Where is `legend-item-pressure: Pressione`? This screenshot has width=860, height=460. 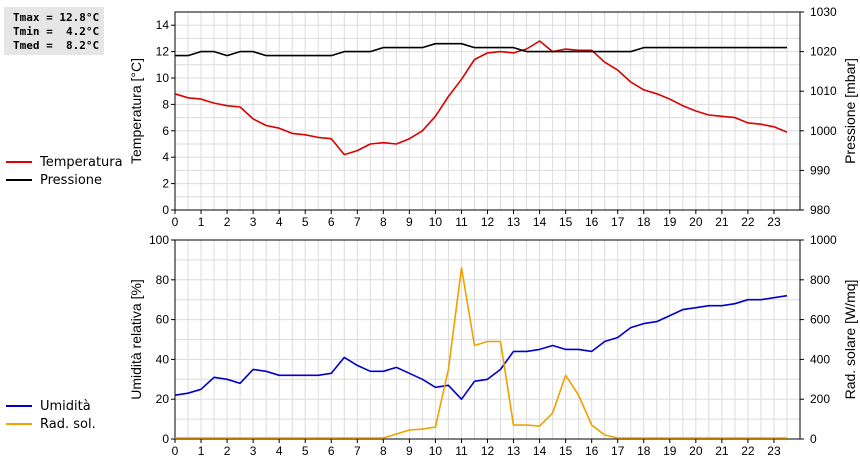 legend-item-pressure: Pressione is located at coordinates (64, 180).